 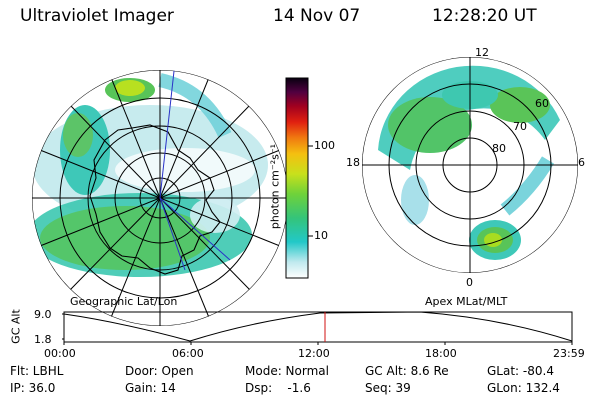 I want to click on time-label: 12:28:20 UT, so click(x=484, y=16).